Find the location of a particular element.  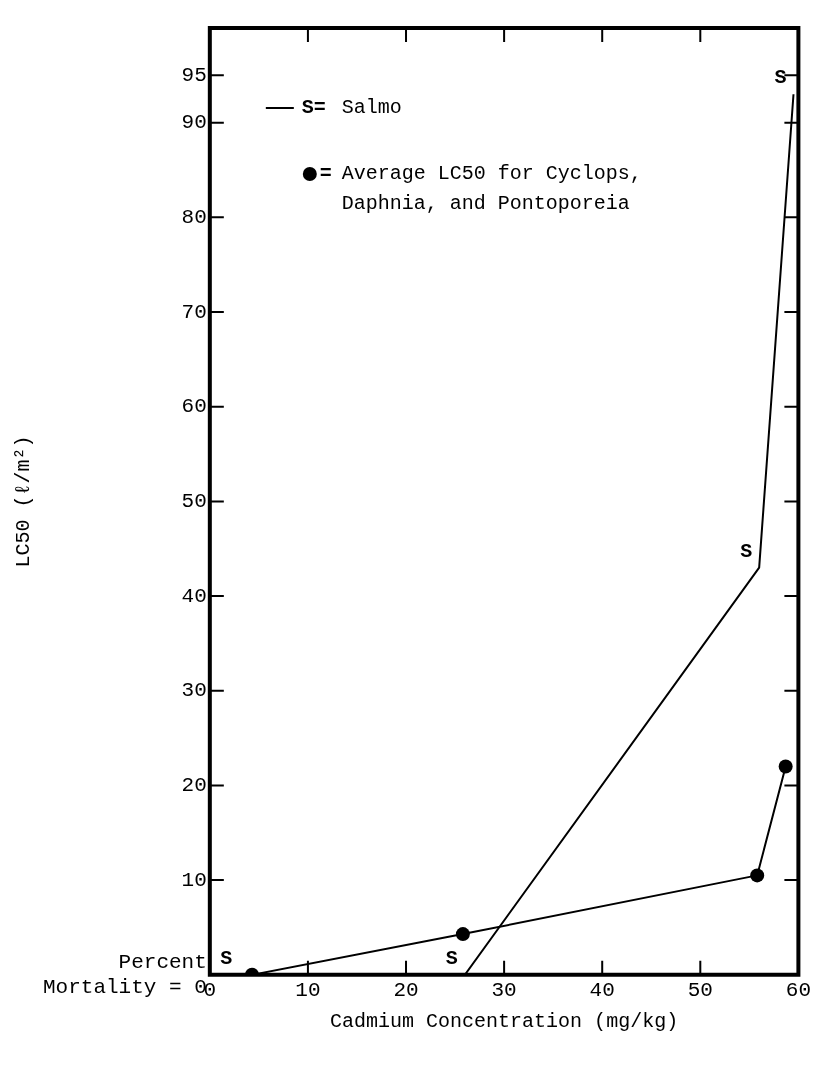

y-axis-title: LC50 (ℓ/m²) is located at coordinates (24, 501).